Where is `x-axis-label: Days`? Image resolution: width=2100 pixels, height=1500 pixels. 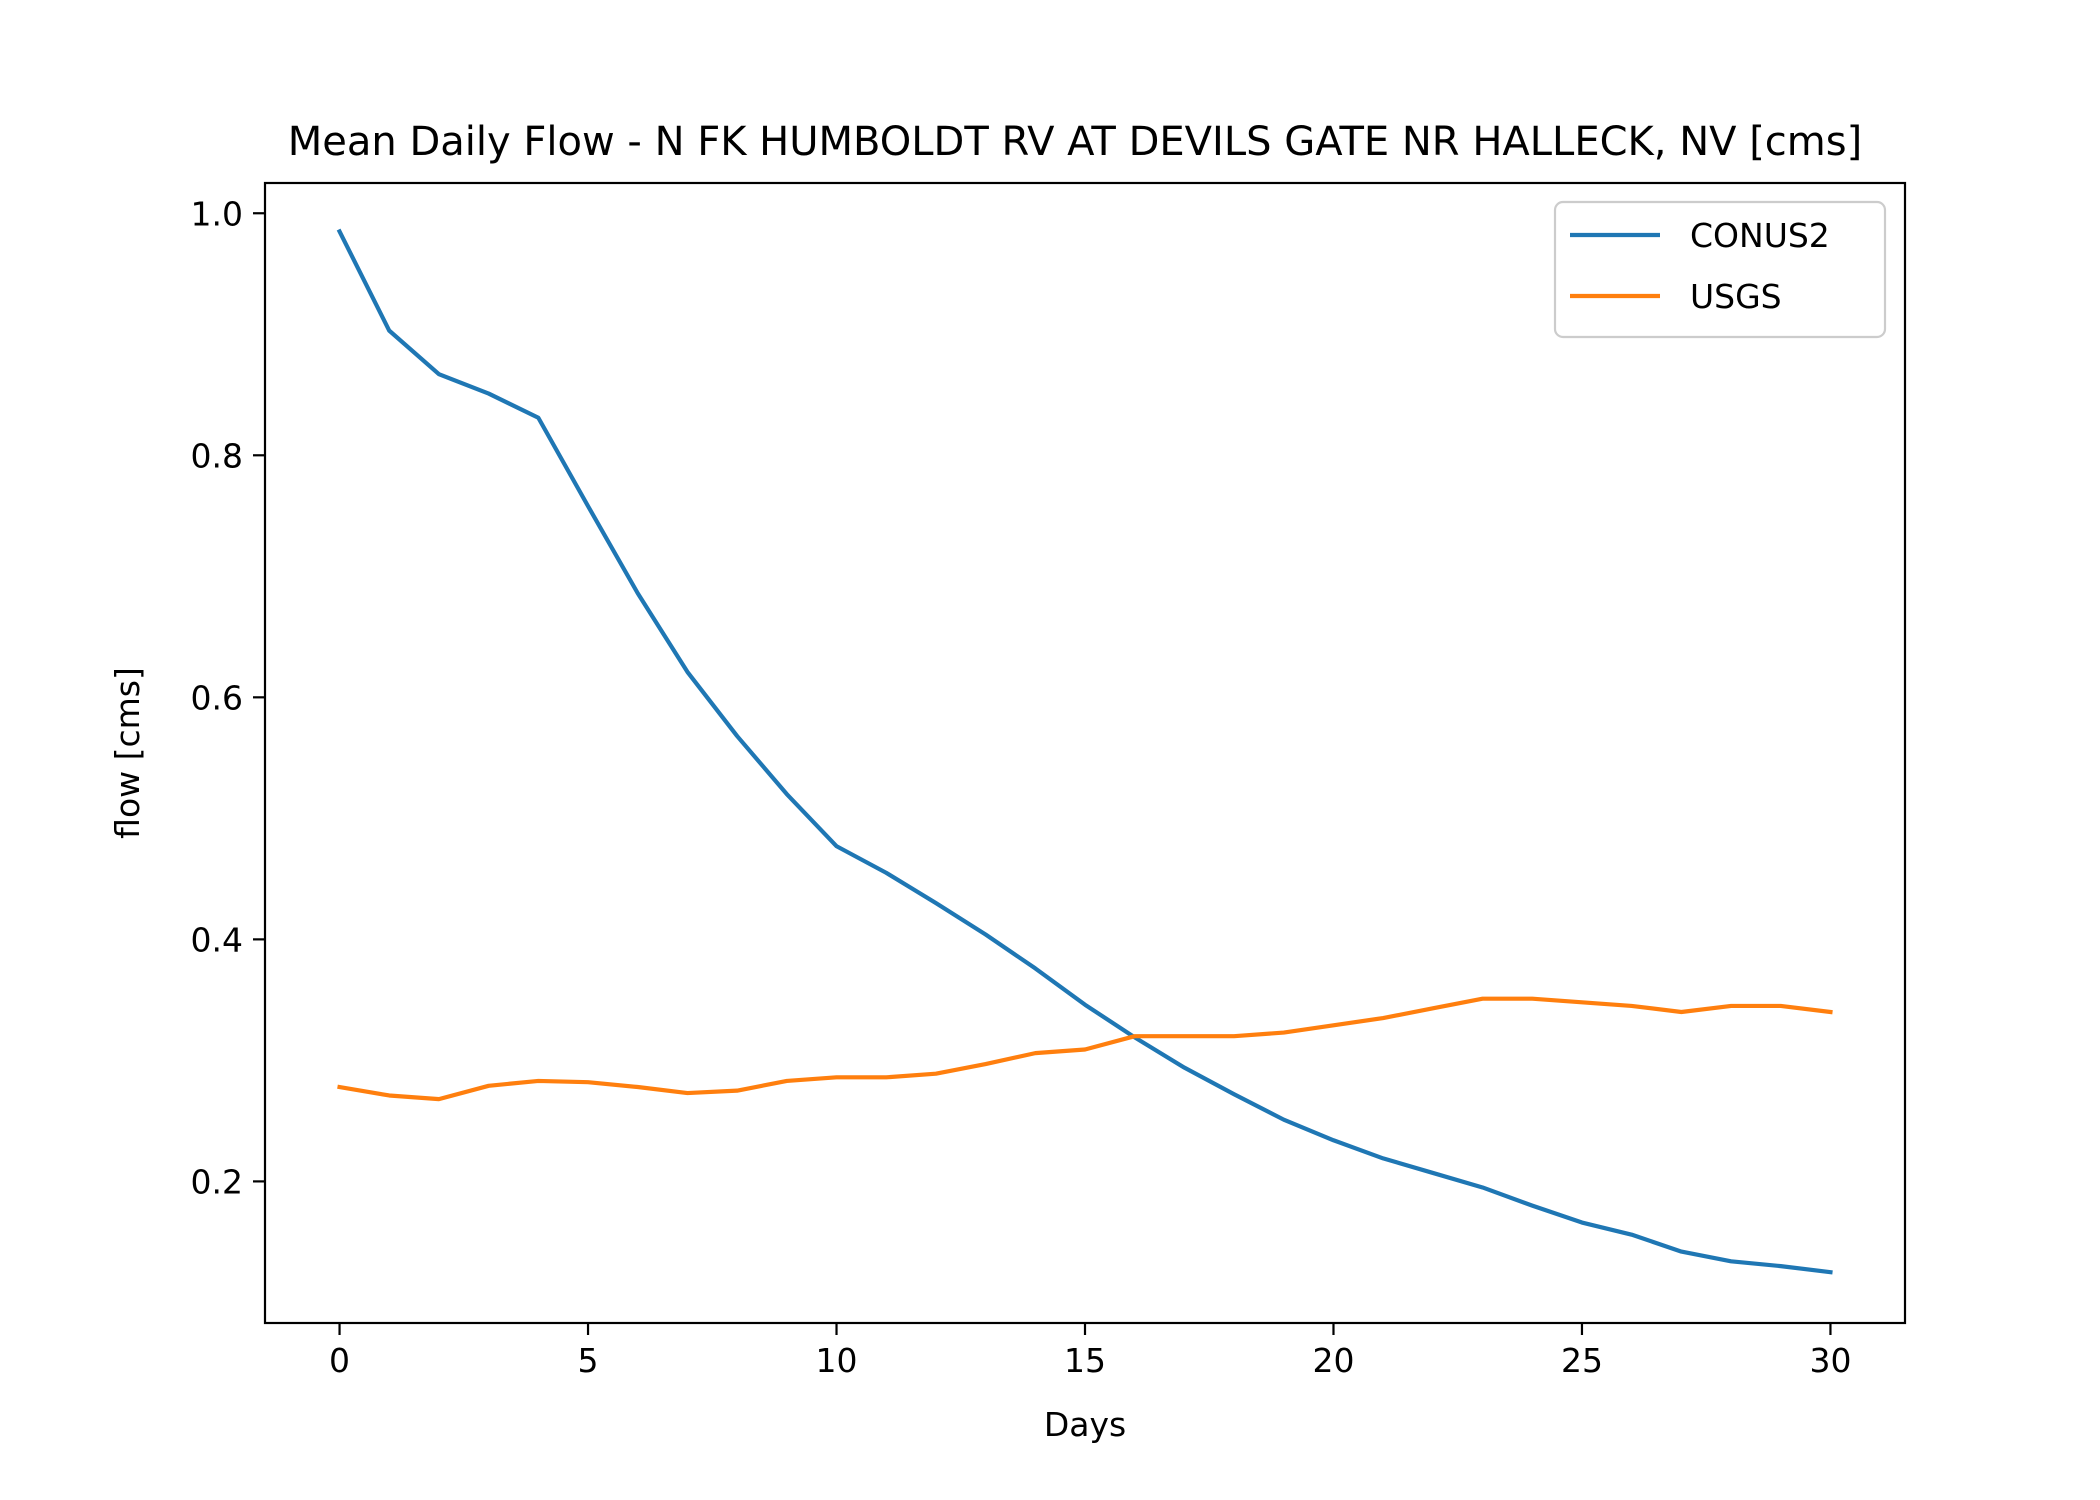 x-axis-label: Days is located at coordinates (1085, 1424).